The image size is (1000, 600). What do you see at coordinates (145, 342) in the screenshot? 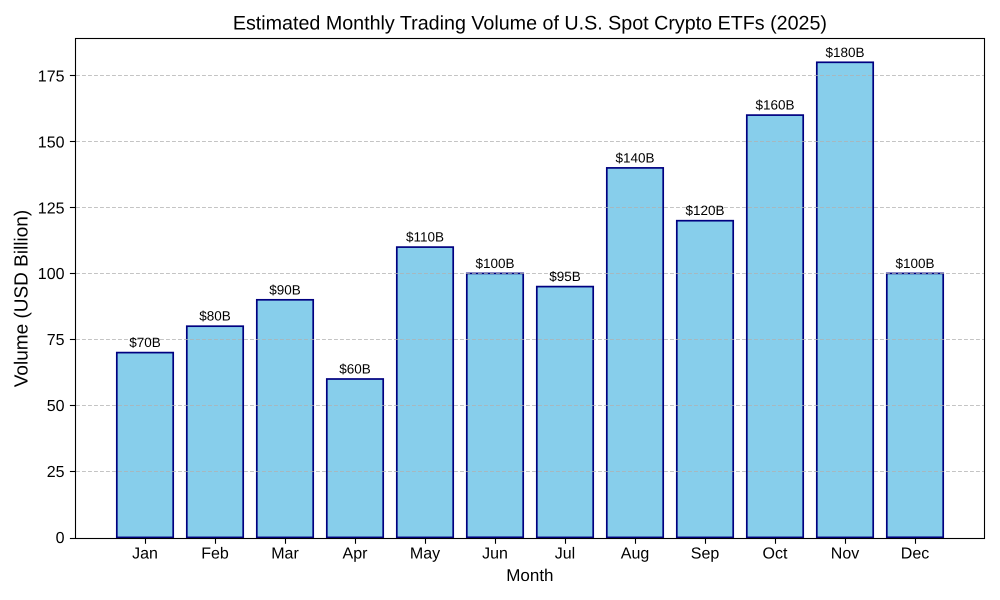
I see `svg-text: $70B` at bounding box center [145, 342].